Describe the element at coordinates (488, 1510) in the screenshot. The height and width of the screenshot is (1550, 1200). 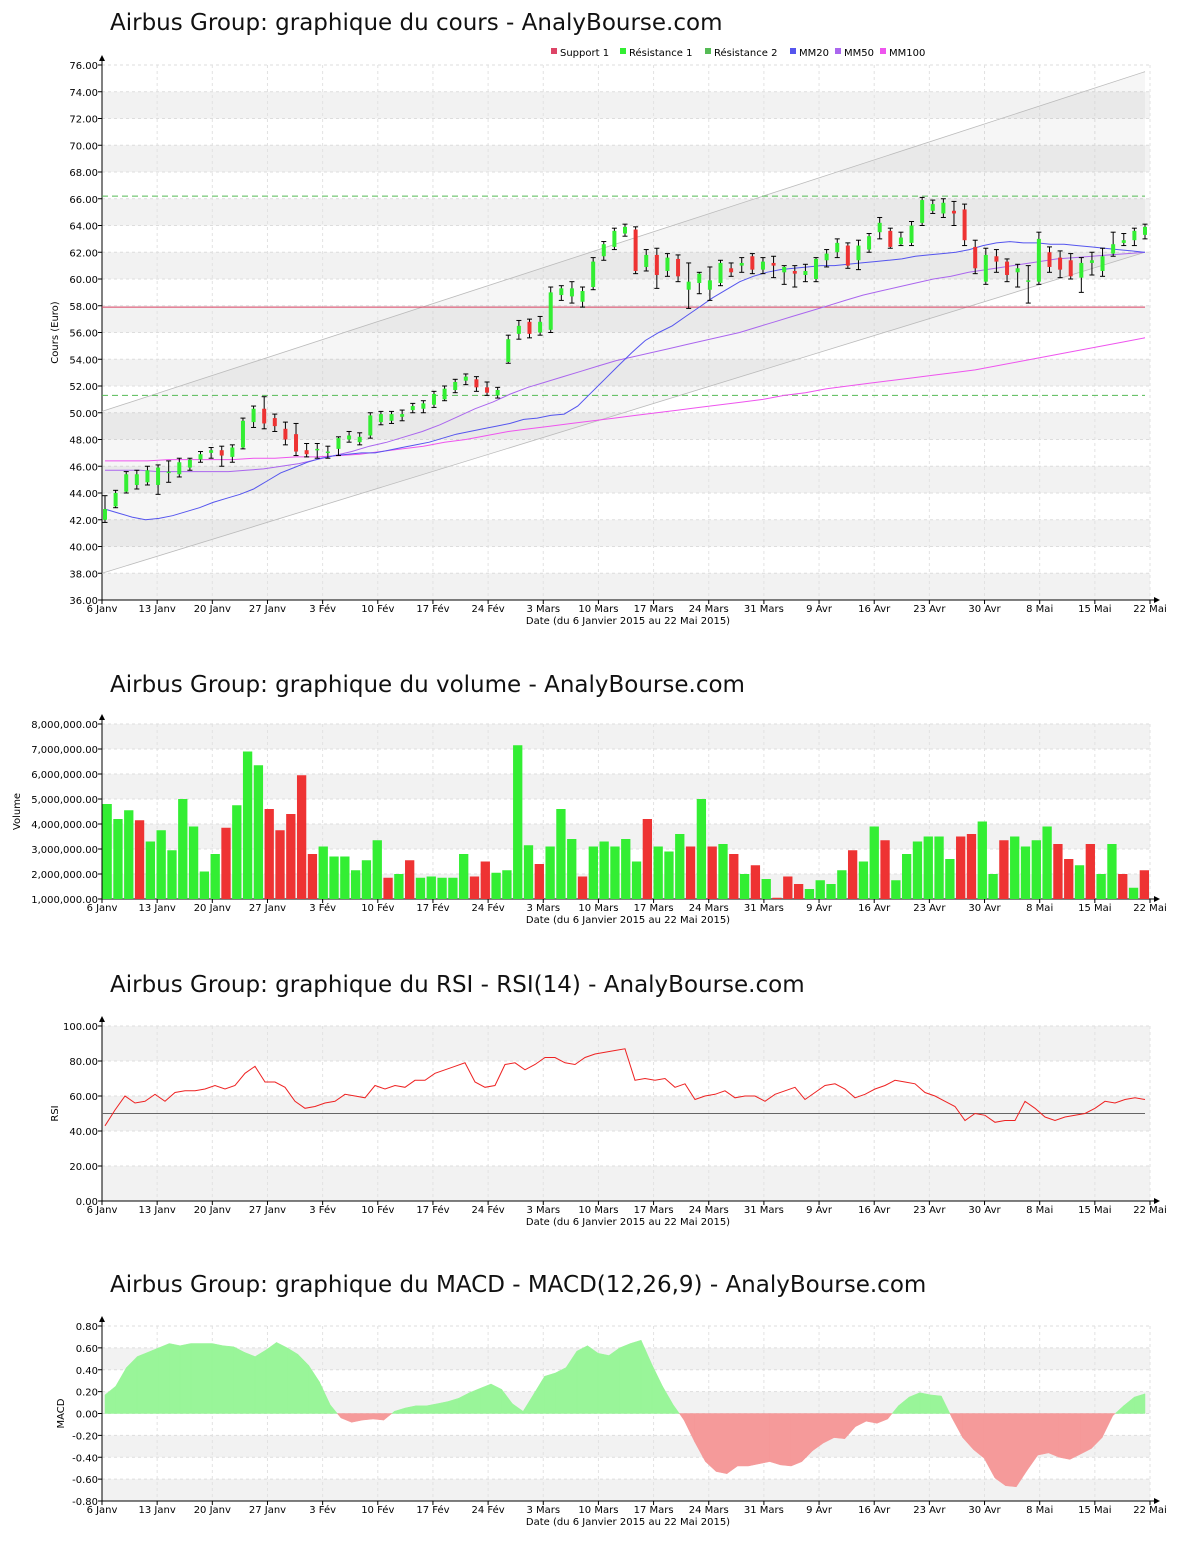
I see `x-tick-label: 24 Fév` at that location.